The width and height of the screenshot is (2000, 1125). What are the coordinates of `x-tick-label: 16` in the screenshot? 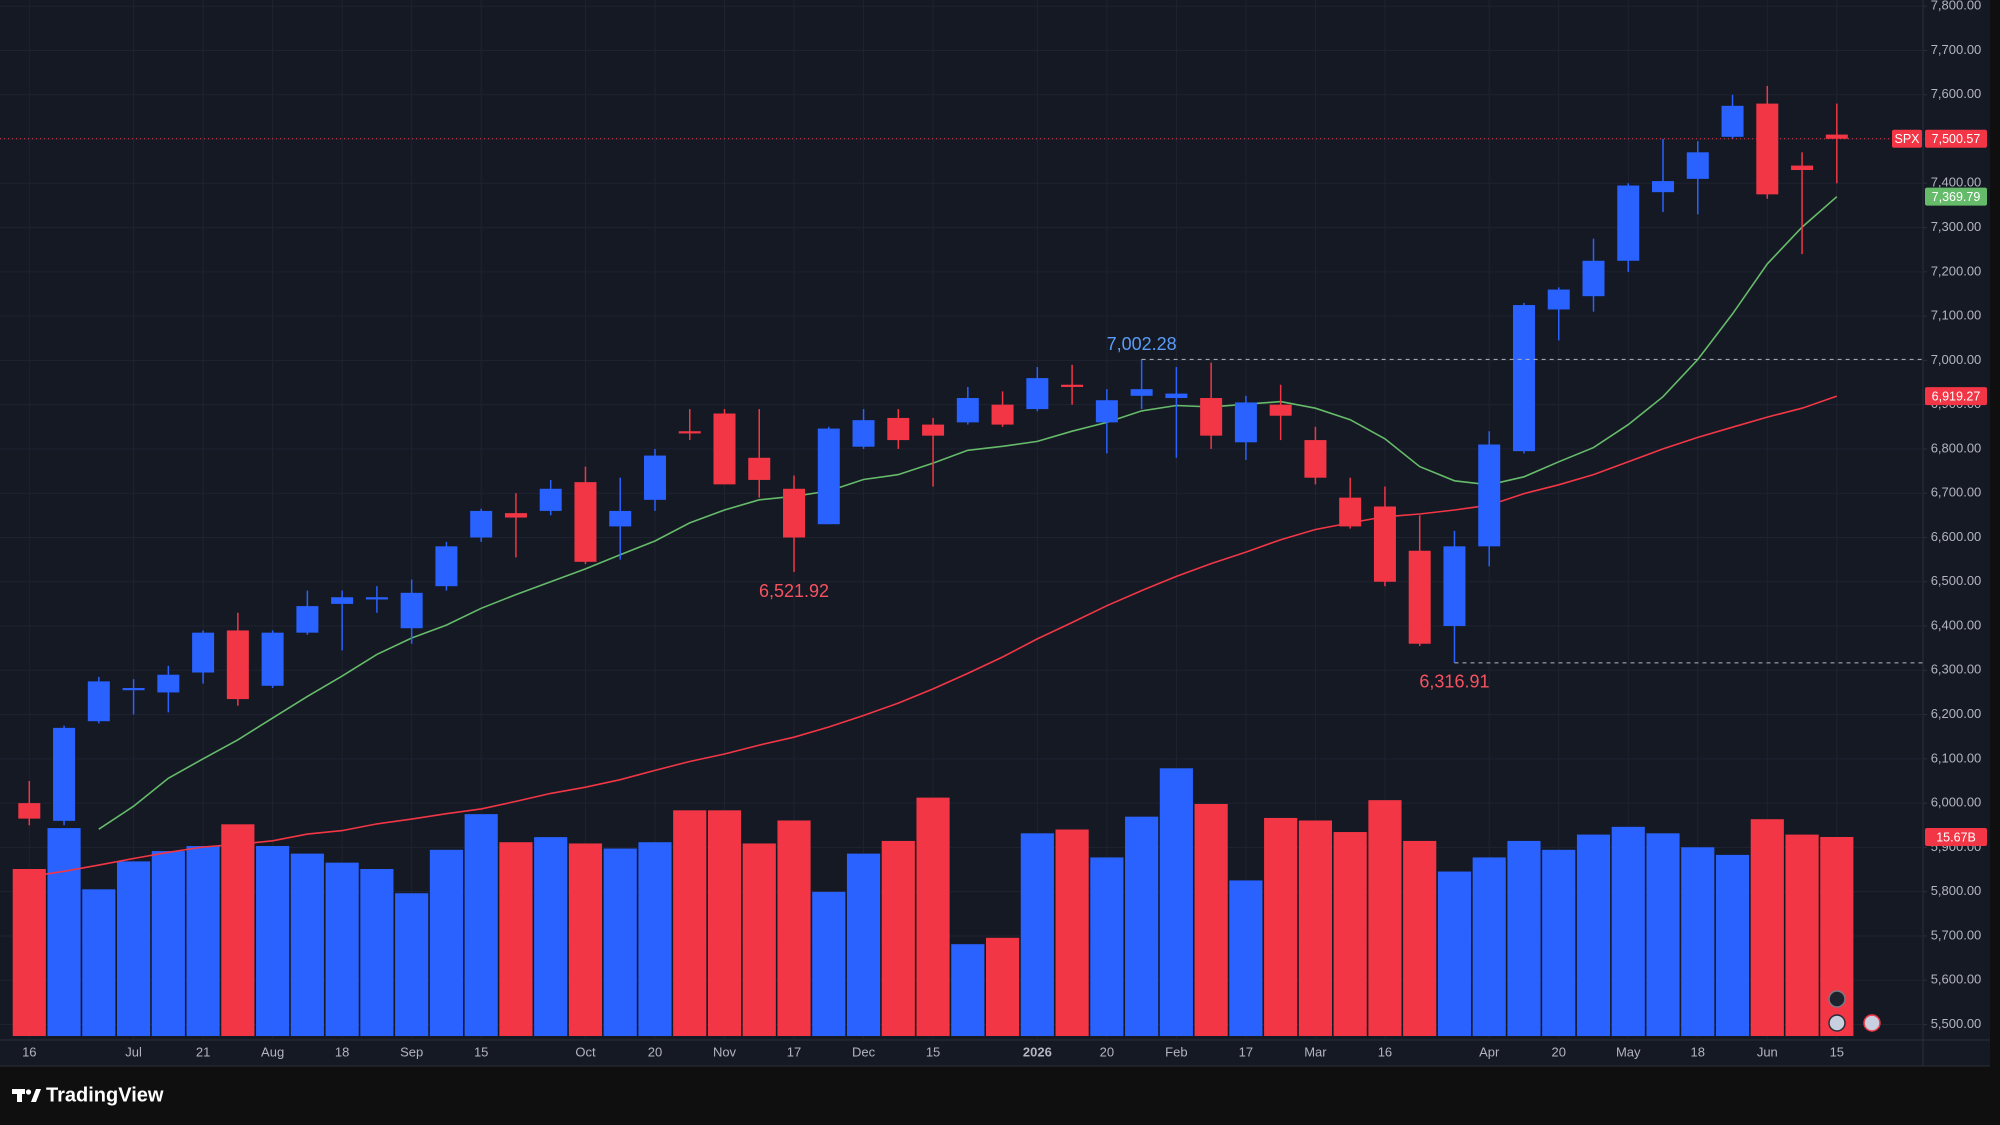 It's located at (29, 1051).